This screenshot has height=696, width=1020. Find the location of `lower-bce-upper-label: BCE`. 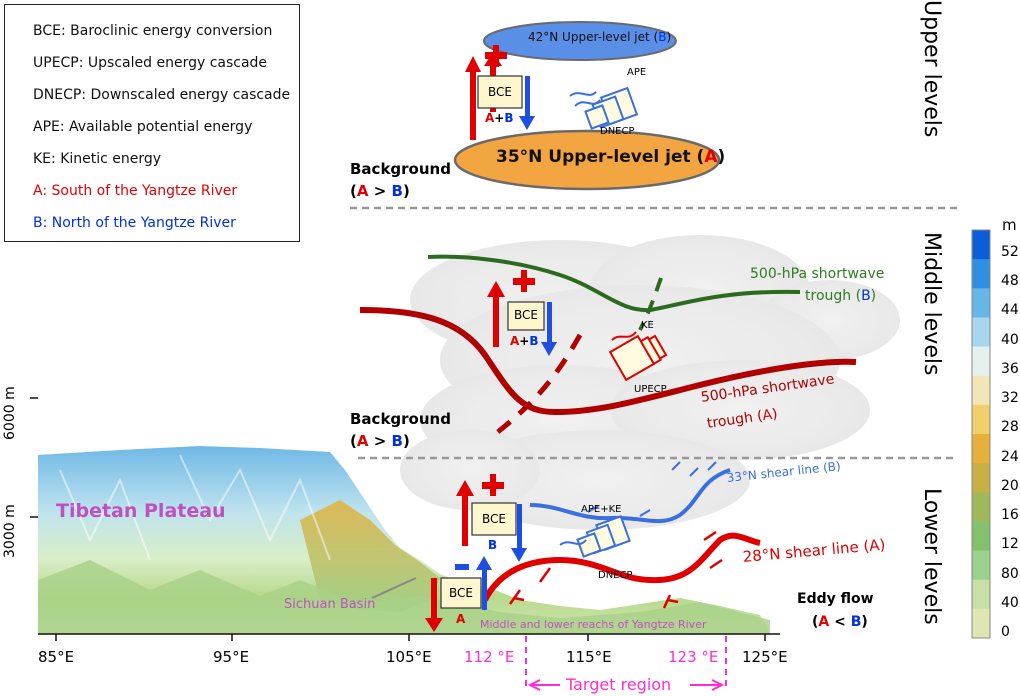

lower-bce-upper-label: BCE is located at coordinates (494, 519).